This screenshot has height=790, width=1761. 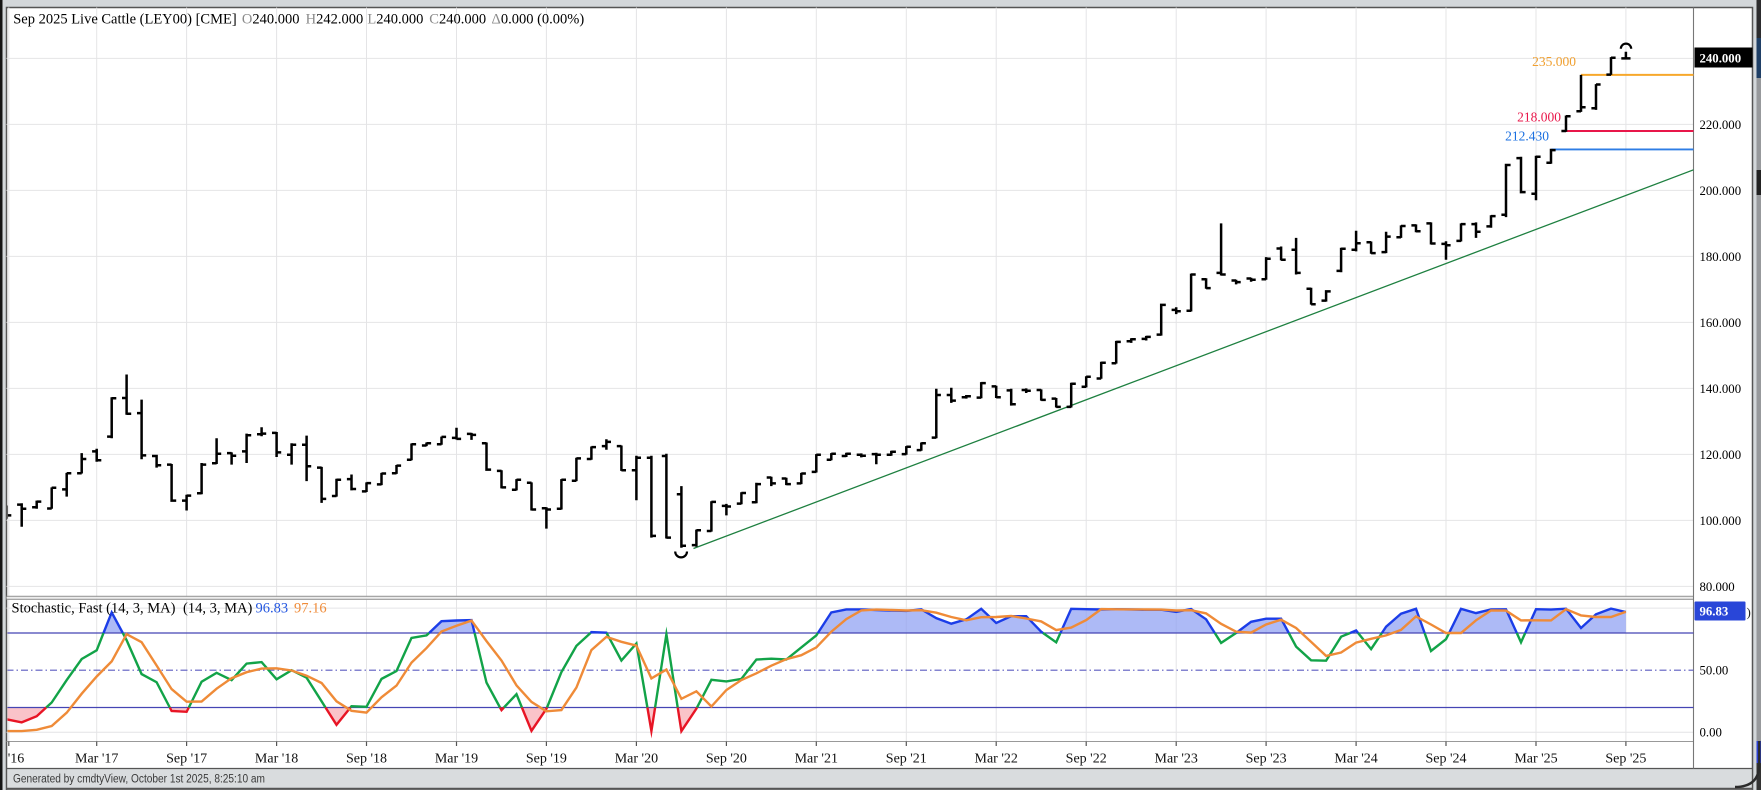 I want to click on svg-text: Sep '23, so click(x=1266, y=759).